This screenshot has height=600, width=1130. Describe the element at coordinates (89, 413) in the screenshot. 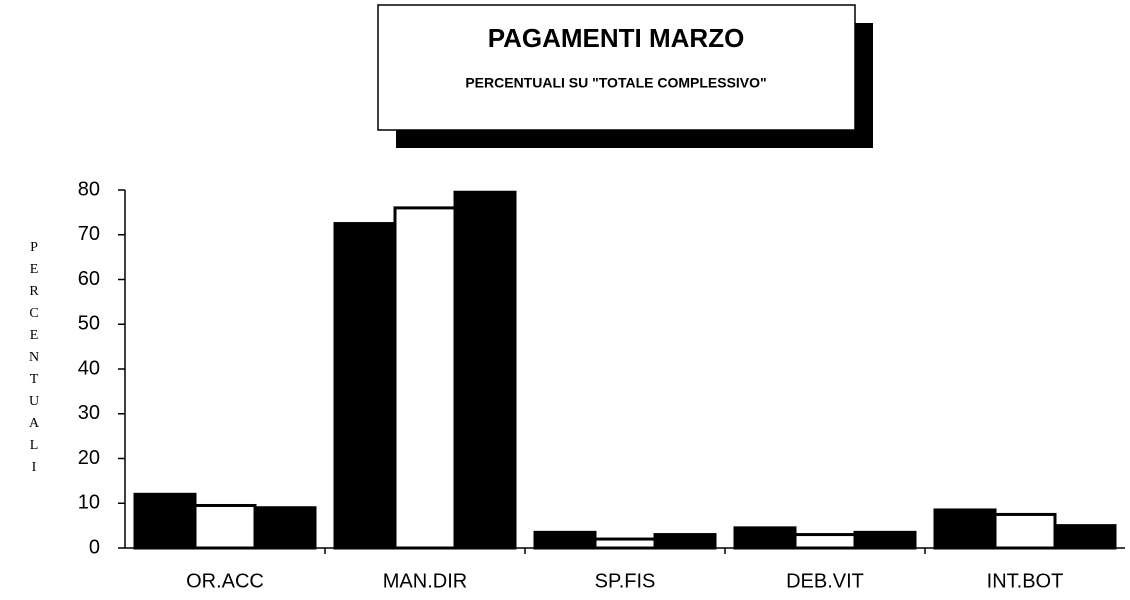

I see `y-tick-label: 30` at that location.